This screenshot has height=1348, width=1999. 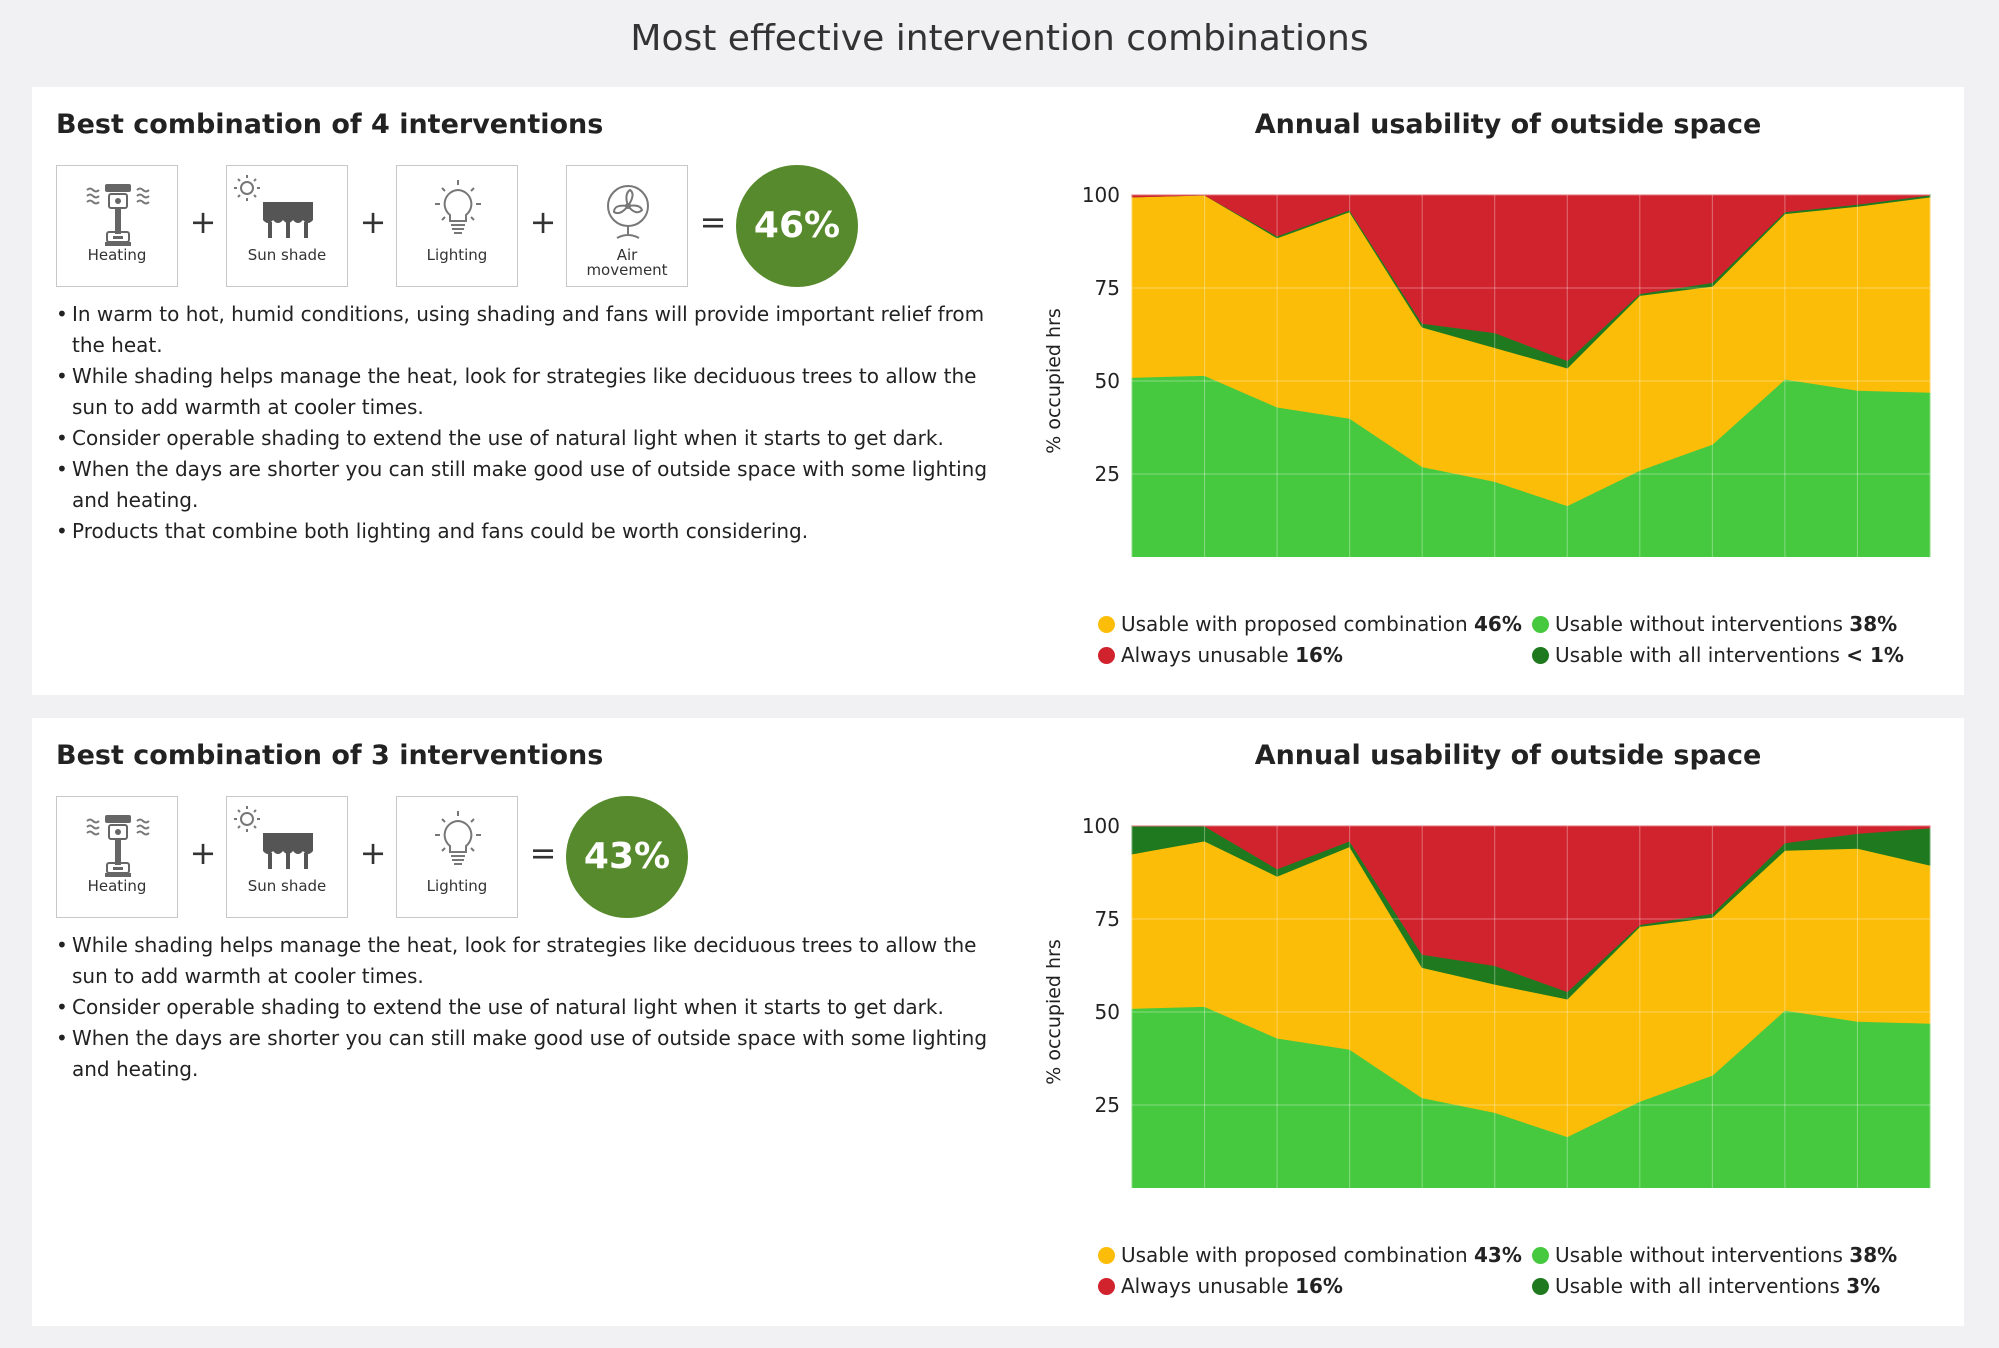 I want to click on result-score: 43%, so click(x=627, y=857).